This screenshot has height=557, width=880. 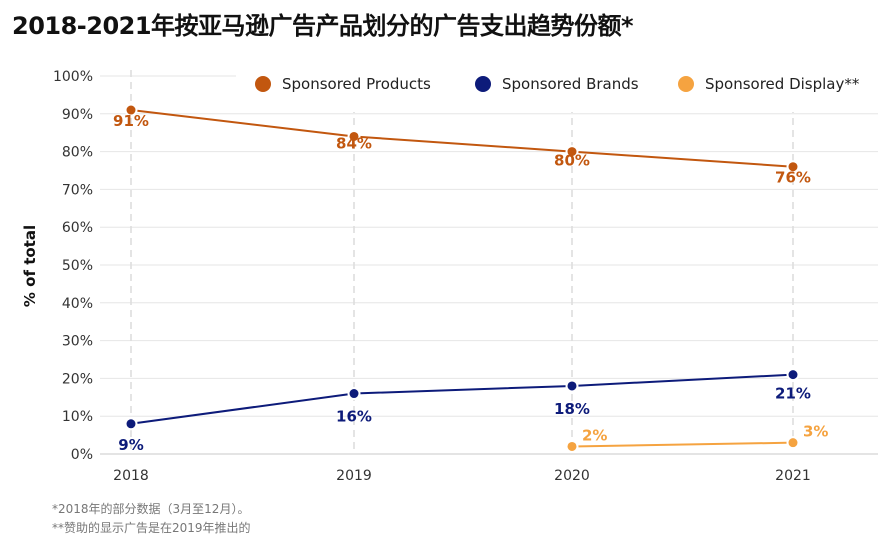 I want to click on data-label: 76%, so click(x=793, y=178).